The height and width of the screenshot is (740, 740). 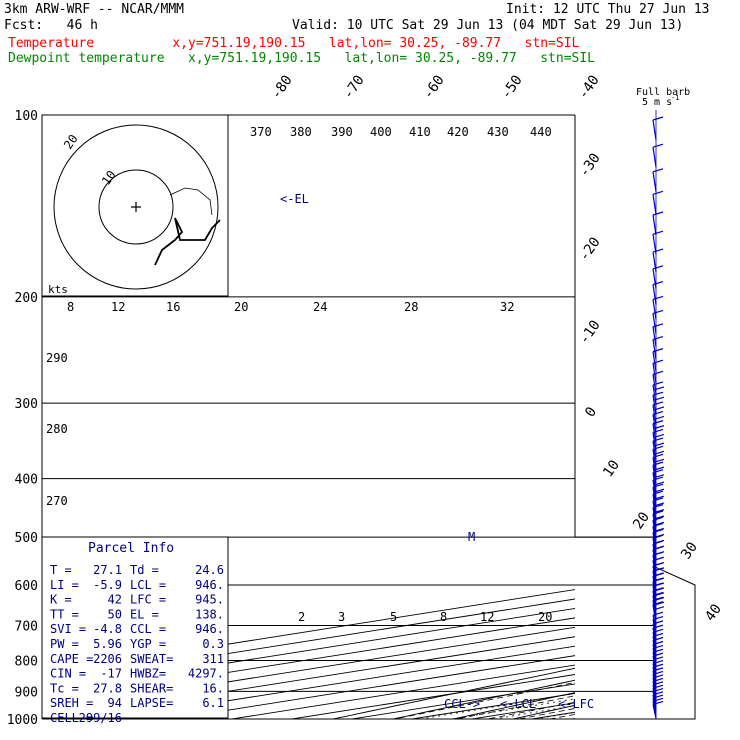 I want to click on model-title: 3km ARW-WRF -- NCAR/MMM, so click(x=94, y=9).